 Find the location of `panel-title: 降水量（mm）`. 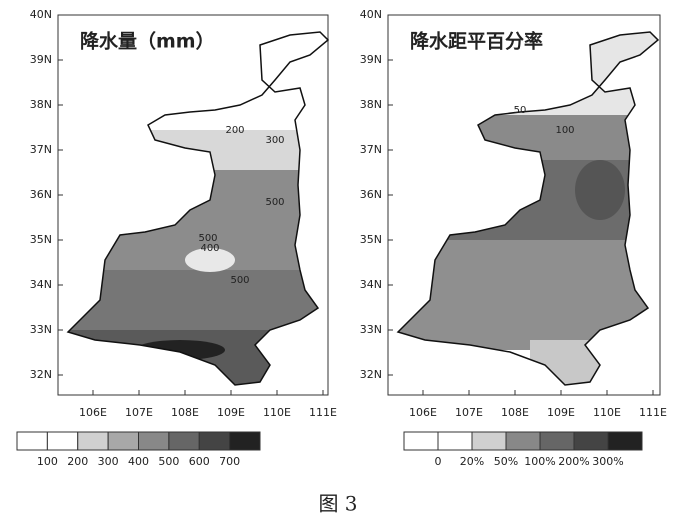

panel-title: 降水量（mm） is located at coordinates (147, 41).